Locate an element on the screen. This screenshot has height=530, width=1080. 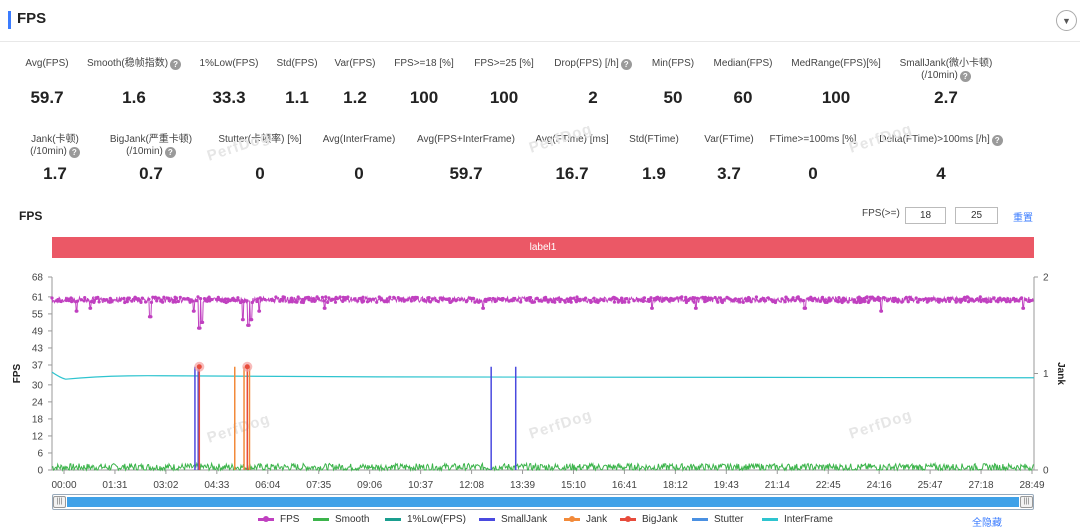
label-bar: label1 is located at coordinates (543, 247).